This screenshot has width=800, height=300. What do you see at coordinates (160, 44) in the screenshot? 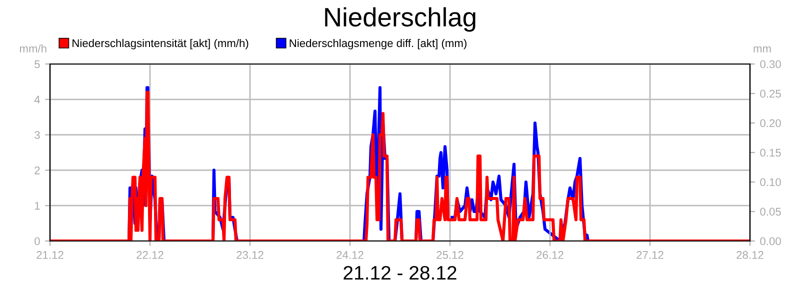
I see `legend-label: Niederschlagsintensität [akt] (mm/h)` at bounding box center [160, 44].